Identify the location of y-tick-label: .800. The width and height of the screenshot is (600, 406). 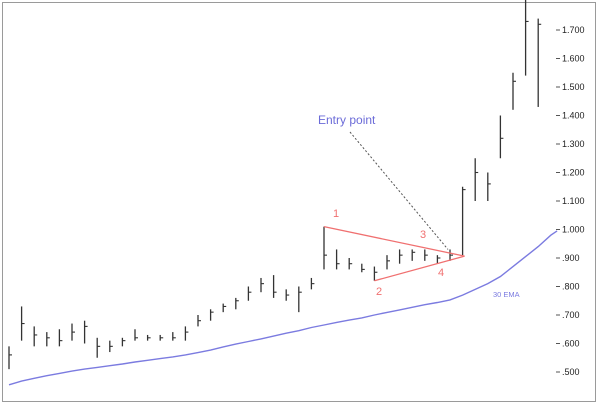
(571, 287).